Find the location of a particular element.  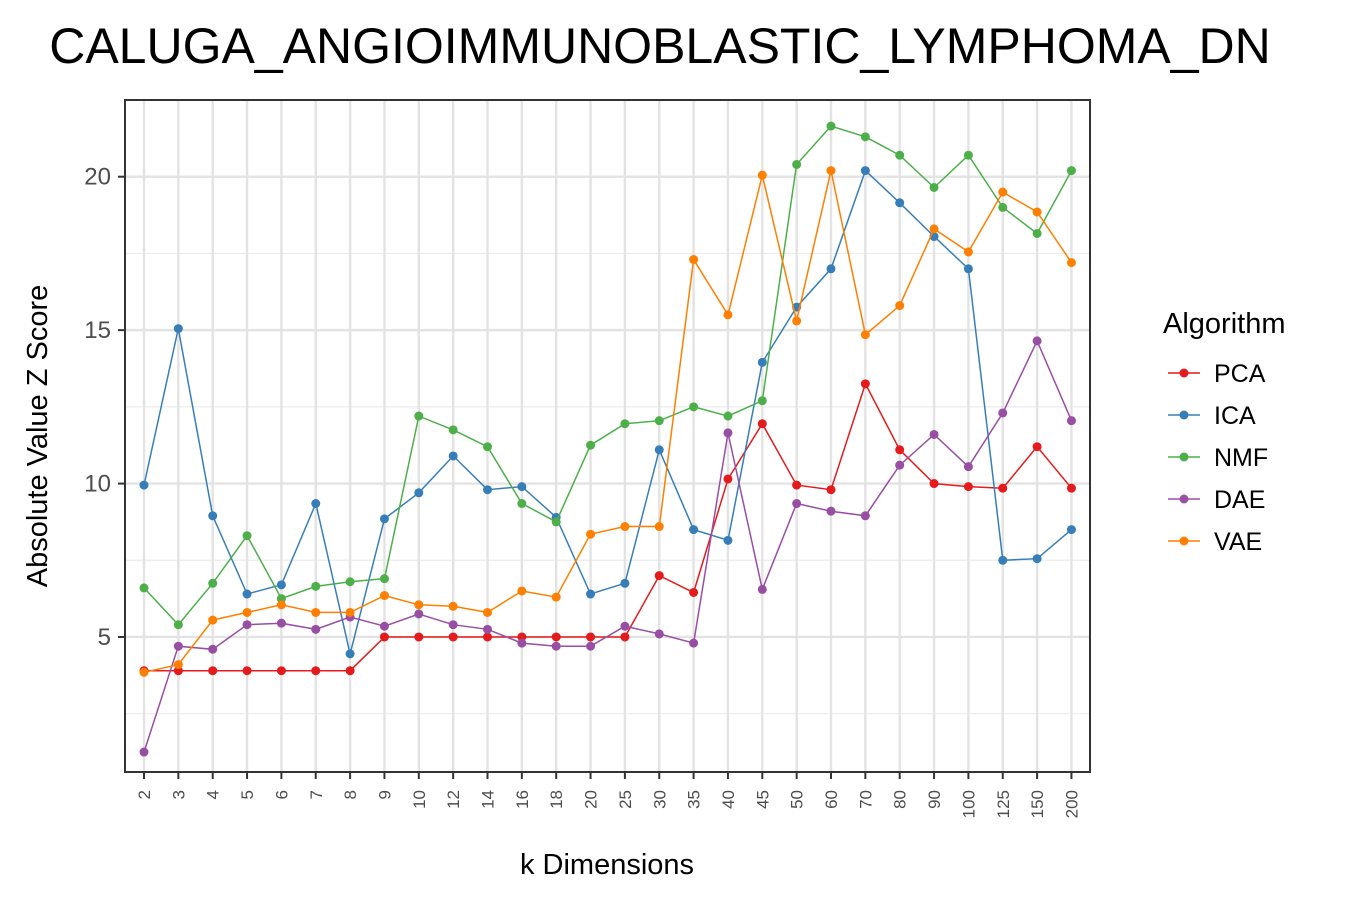

legend-item-nmf: NMF is located at coordinates (1218, 458).